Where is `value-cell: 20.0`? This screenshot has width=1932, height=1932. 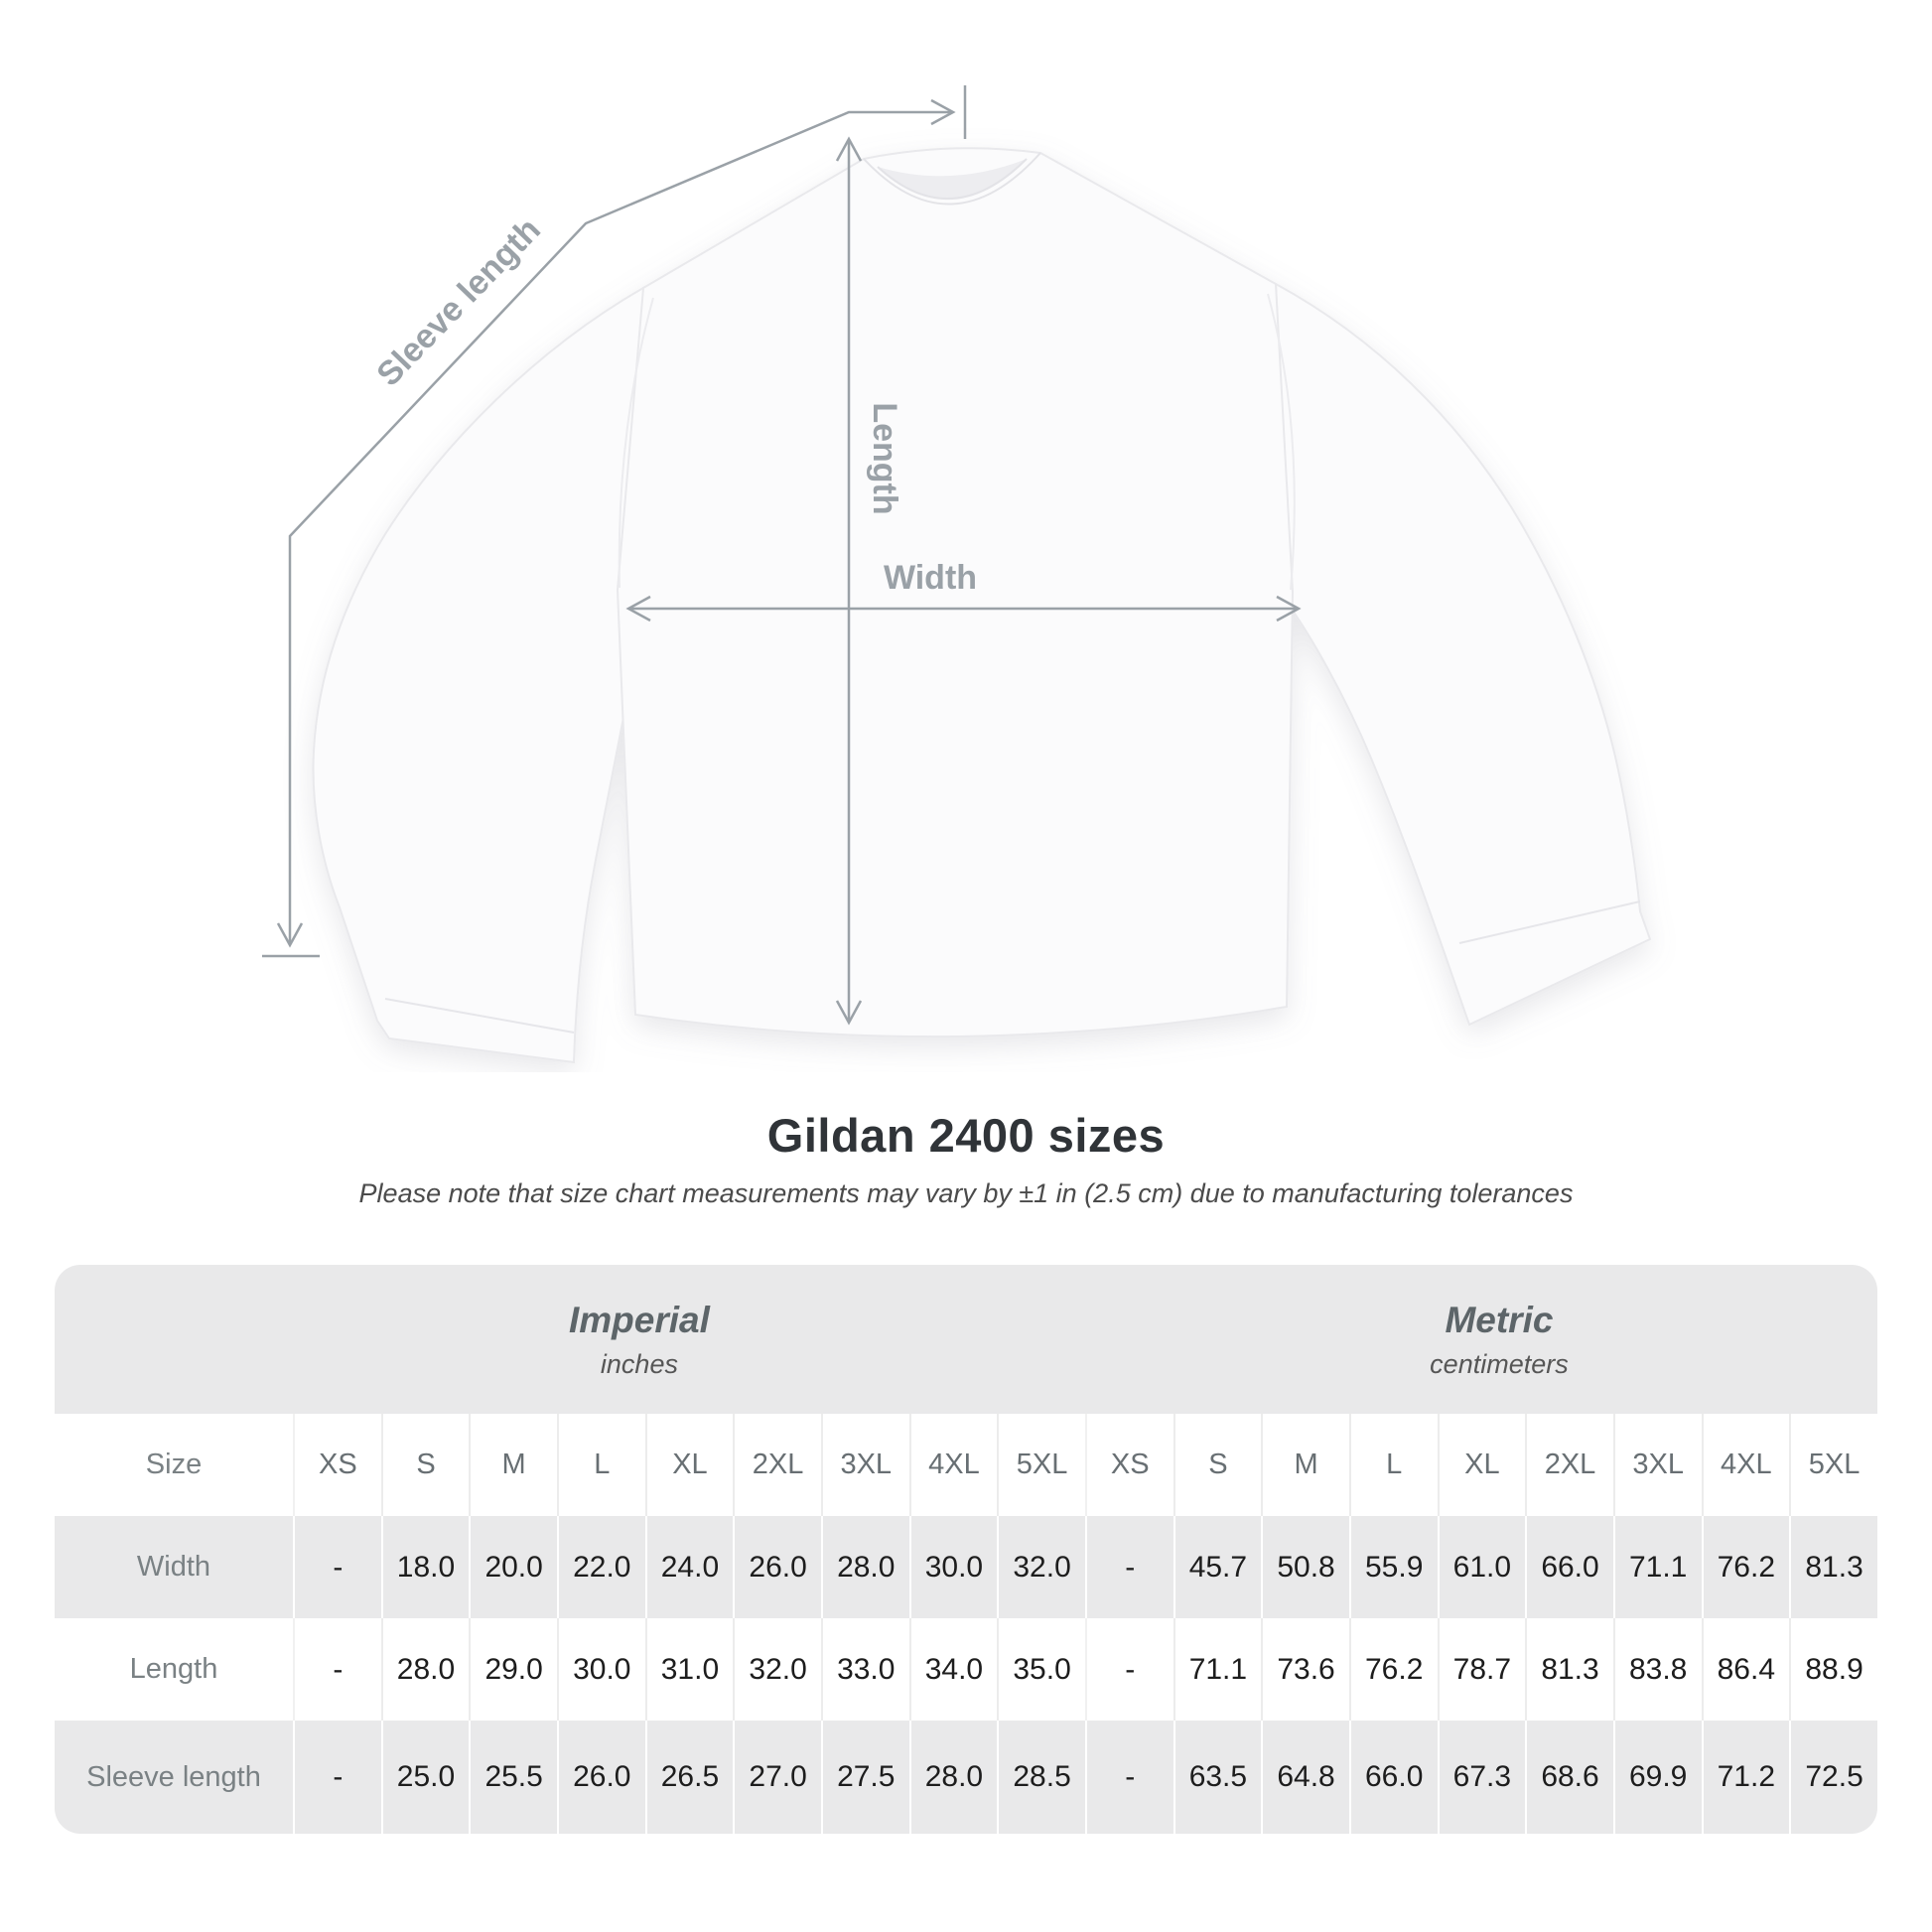 value-cell: 20.0 is located at coordinates (513, 1567).